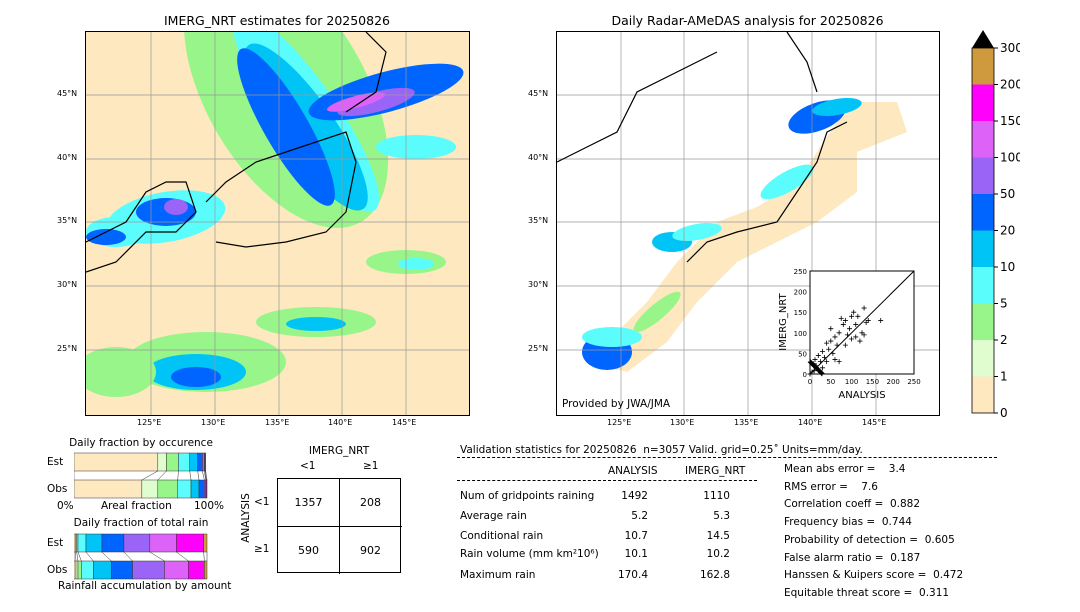  Describe the element at coordinates (339, 451) in the screenshot. I see `contingency-col-title: IMERG_NRT` at that location.